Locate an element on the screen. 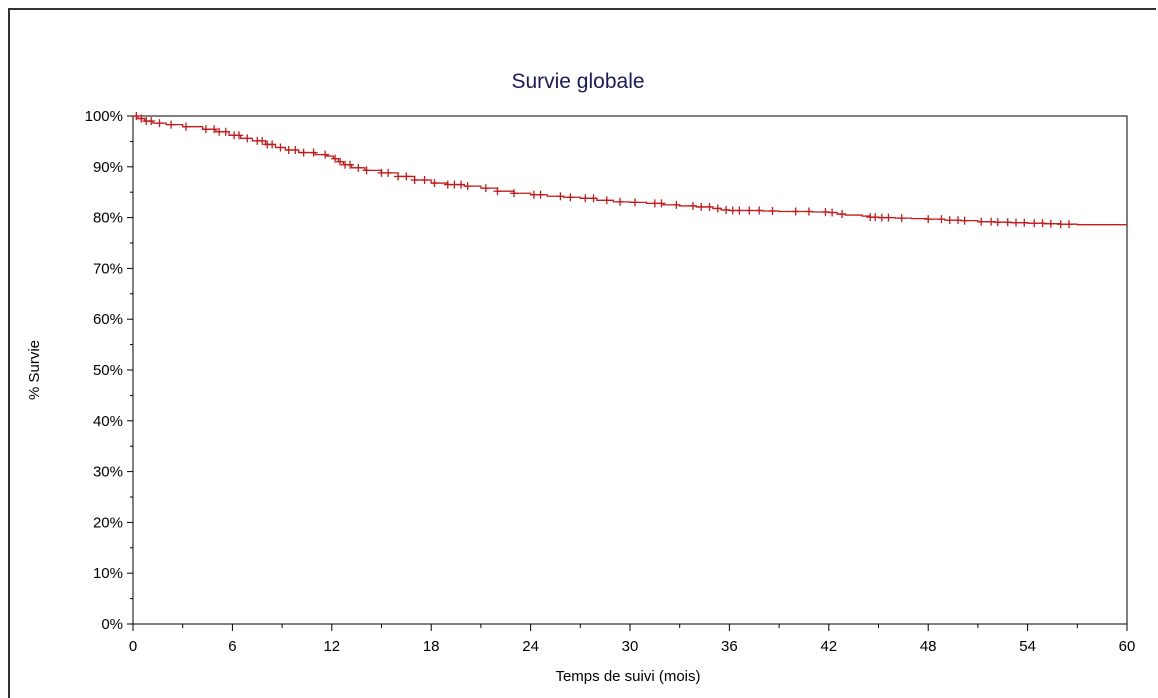 The image size is (1158, 698). chart-title: Survie globale is located at coordinates (577, 81).